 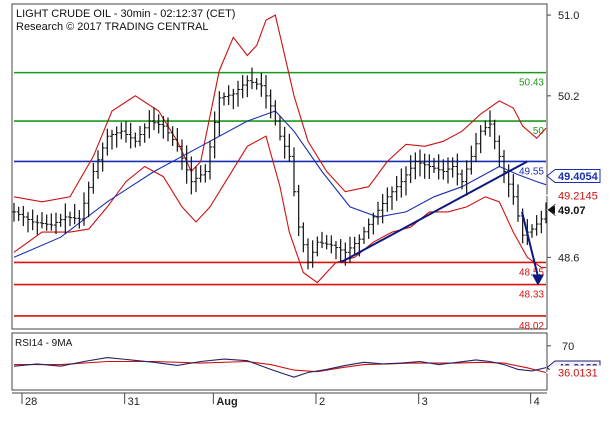 What do you see at coordinates (530, 244) in the screenshot?
I see `projection-arrow-shaft` at bounding box center [530, 244].